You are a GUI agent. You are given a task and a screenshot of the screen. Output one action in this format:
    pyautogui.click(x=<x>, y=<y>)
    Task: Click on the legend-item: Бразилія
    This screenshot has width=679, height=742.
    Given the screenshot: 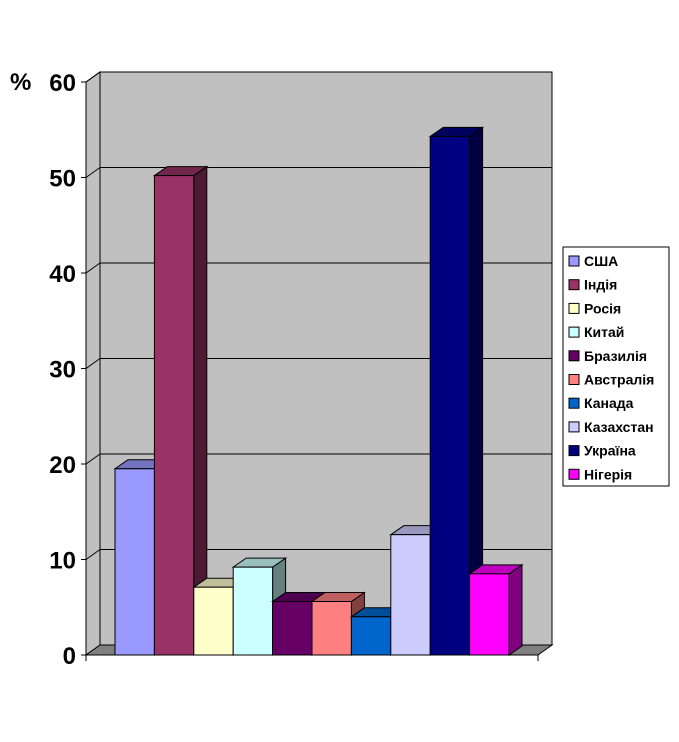 What is the action you would take?
    pyautogui.click(x=607, y=356)
    